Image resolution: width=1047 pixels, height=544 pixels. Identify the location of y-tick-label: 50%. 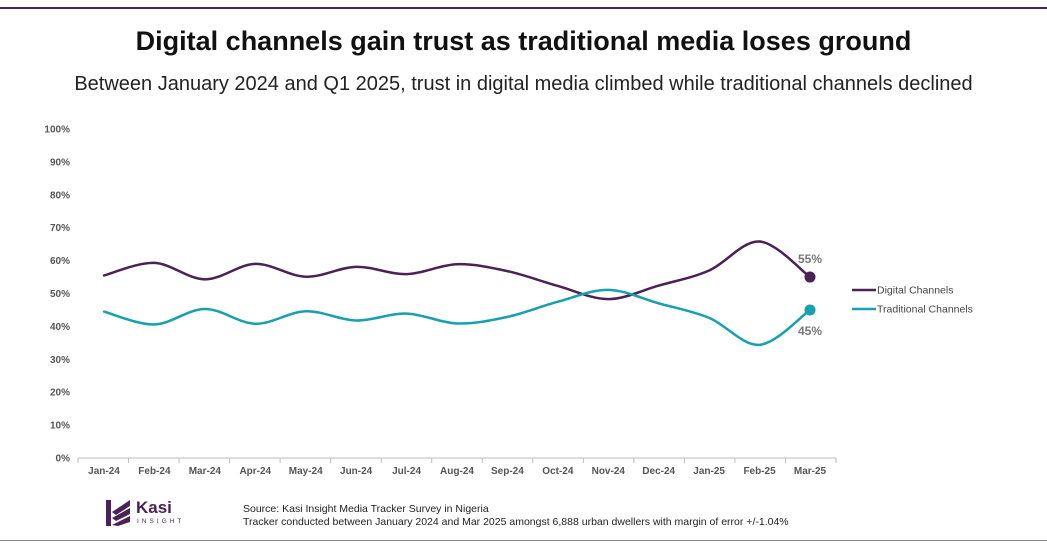
(60, 294).